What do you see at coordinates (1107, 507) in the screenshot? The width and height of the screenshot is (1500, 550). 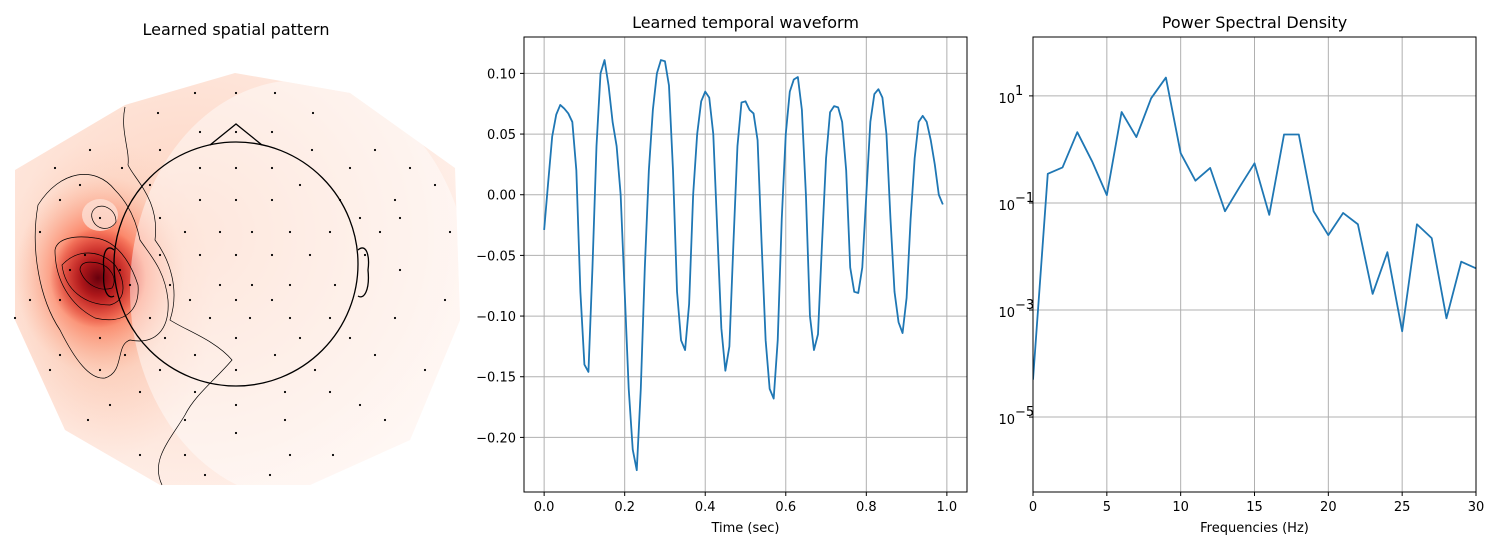 I see `psd-xtick-label: 5` at bounding box center [1107, 507].